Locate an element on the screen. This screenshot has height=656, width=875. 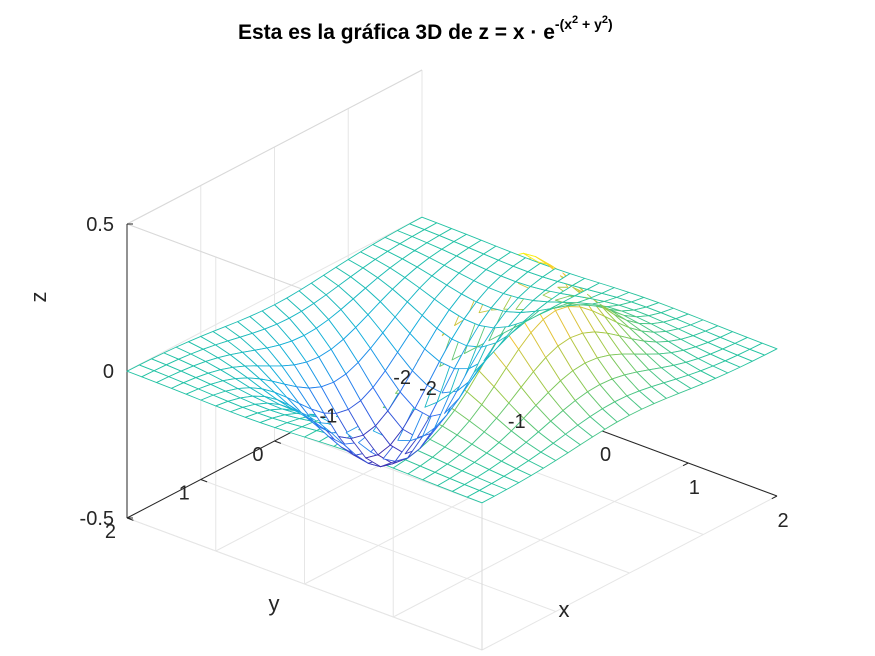
z-axis-label: z is located at coordinates (38, 297).